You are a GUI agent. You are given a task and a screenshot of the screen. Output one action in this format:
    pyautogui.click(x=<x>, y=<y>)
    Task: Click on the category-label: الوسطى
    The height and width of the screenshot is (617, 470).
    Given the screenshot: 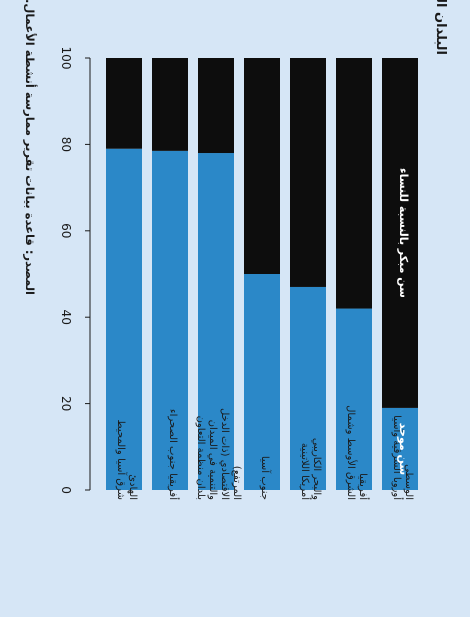 What is the action you would take?
    pyautogui.click(x=408, y=482)
    